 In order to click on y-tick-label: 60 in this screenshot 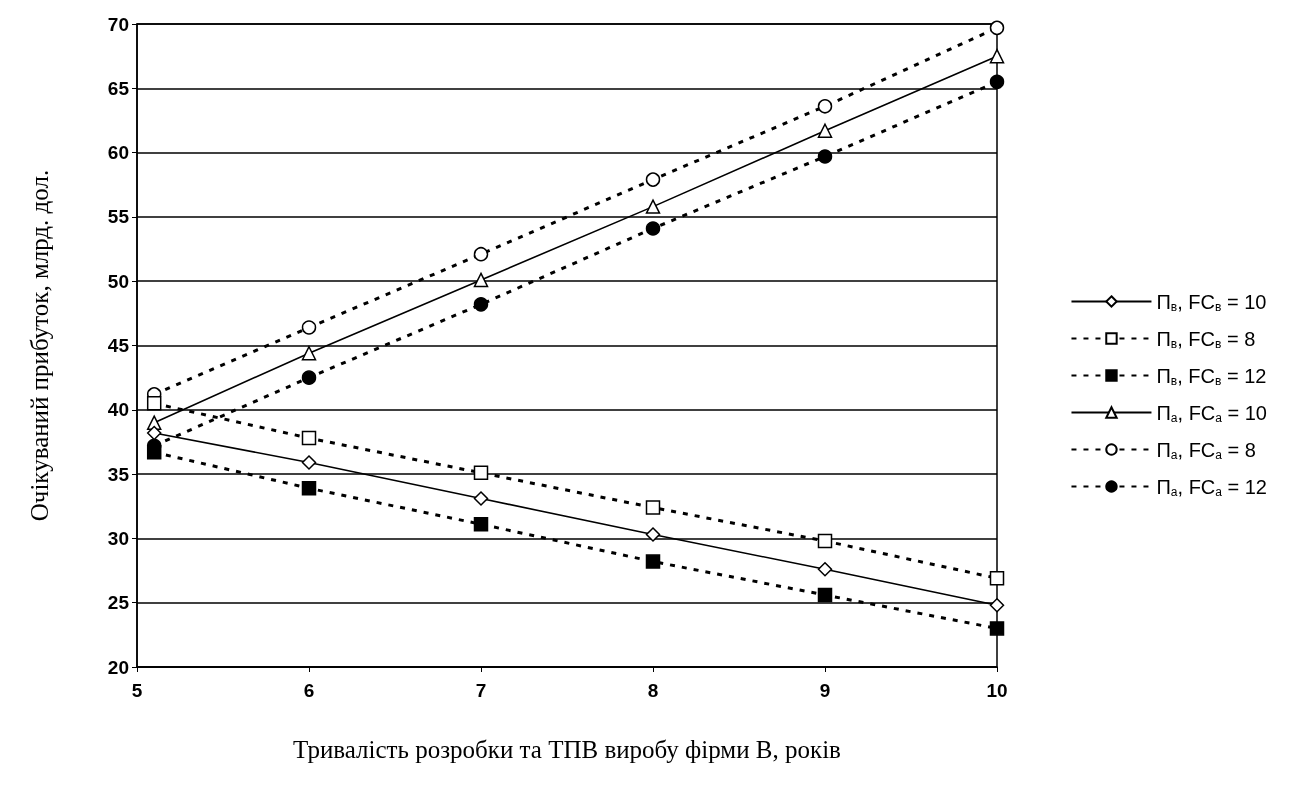, I will do `click(118, 153)`.